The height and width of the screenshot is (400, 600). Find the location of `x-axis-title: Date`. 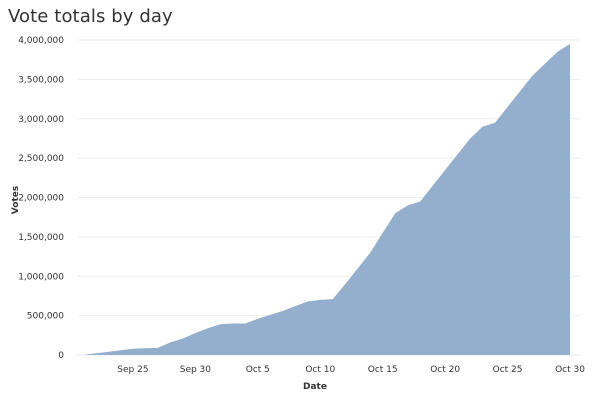

x-axis-title: Date is located at coordinates (315, 387).